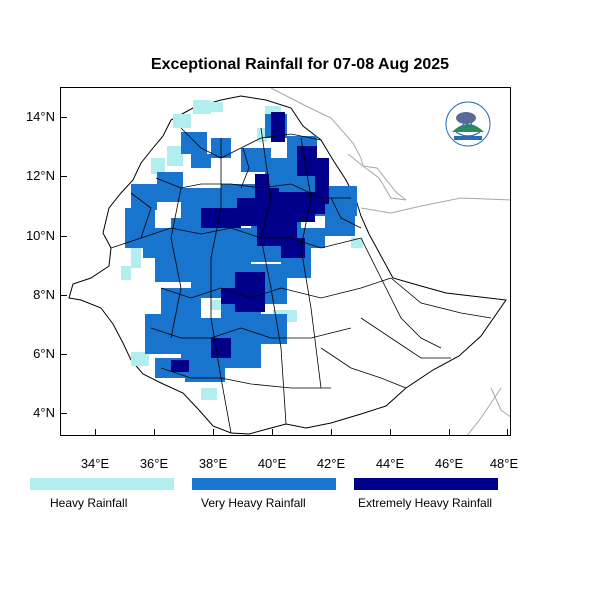 The image size is (600, 600). Describe the element at coordinates (44, 412) in the screenshot. I see `y-tick-label: 4°N` at that location.